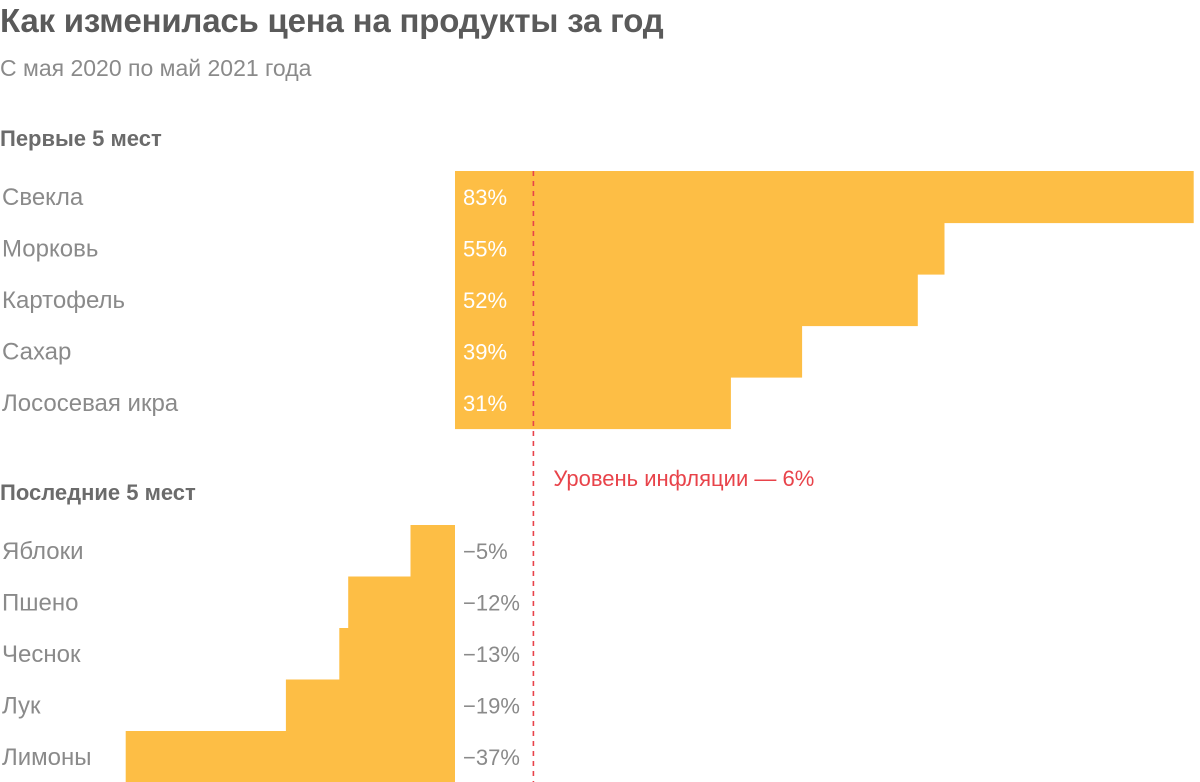 The height and width of the screenshot is (782, 1200). Describe the element at coordinates (90, 403) in the screenshot. I see `category-label: Лососевая икра` at that location.